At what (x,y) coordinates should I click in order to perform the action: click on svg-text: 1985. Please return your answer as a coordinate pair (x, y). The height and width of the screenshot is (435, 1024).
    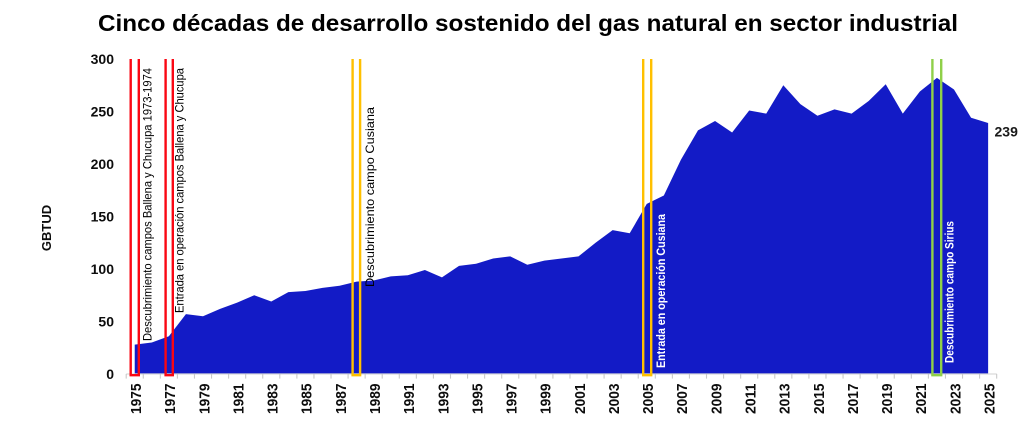
    Looking at the image, I should click on (307, 399).